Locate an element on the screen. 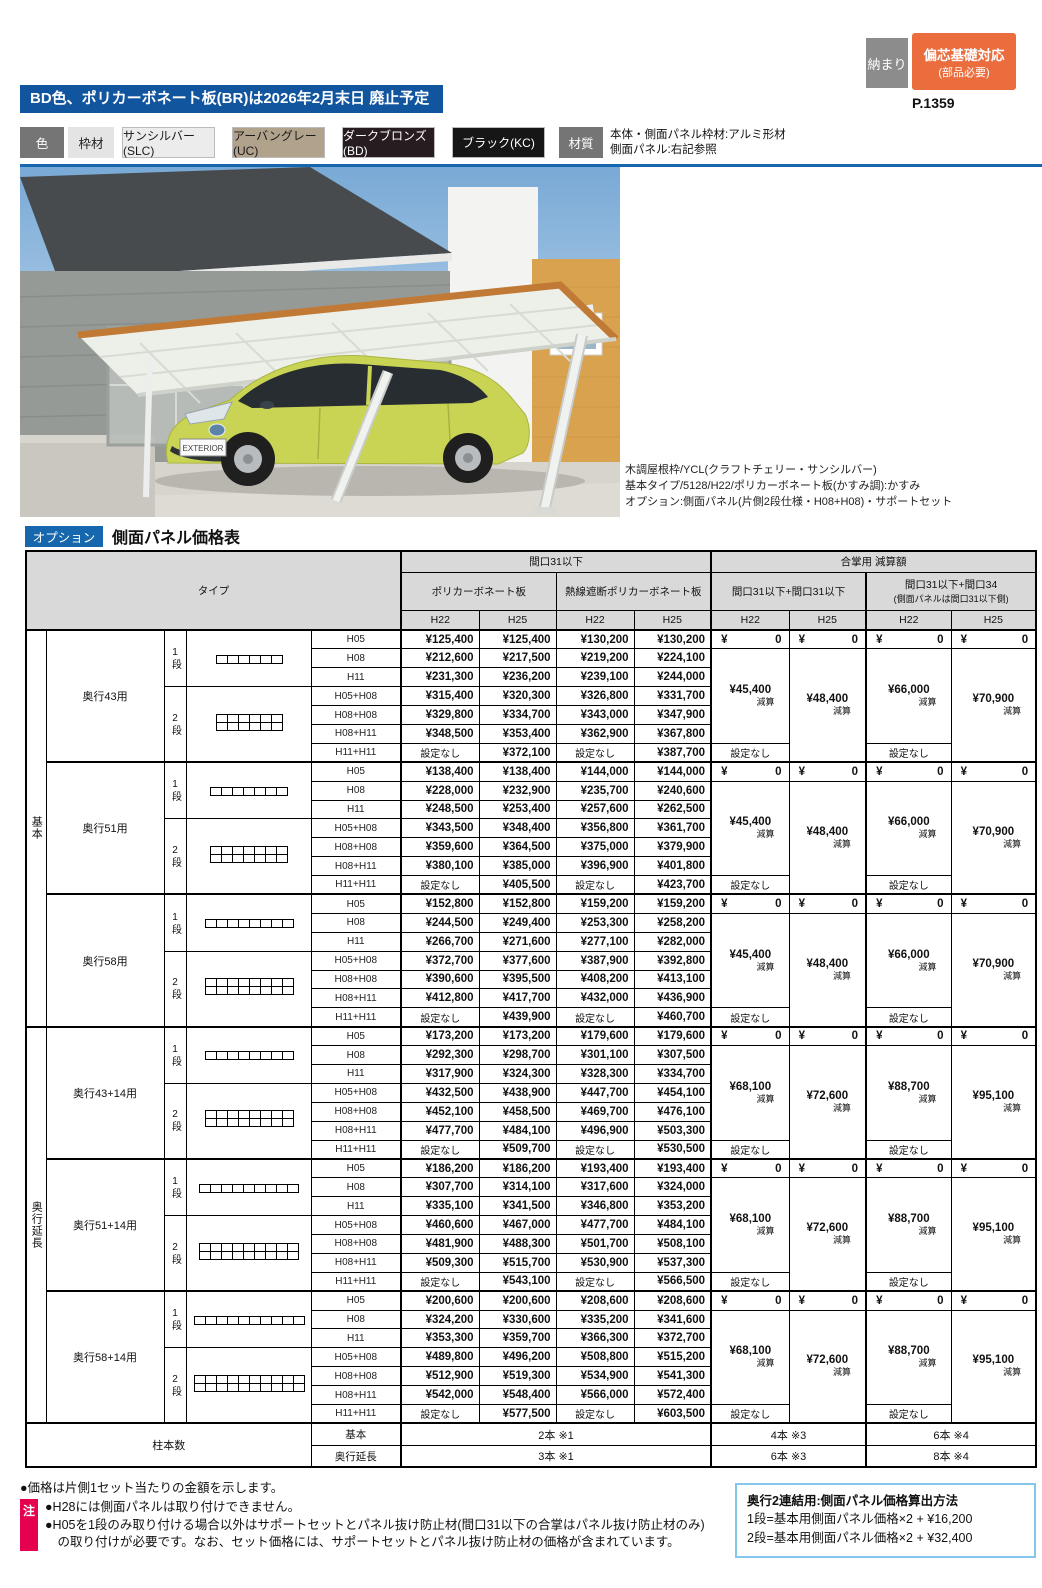  deduction-amount-cell: ¥45,400 減算 is located at coordinates (750, 696).